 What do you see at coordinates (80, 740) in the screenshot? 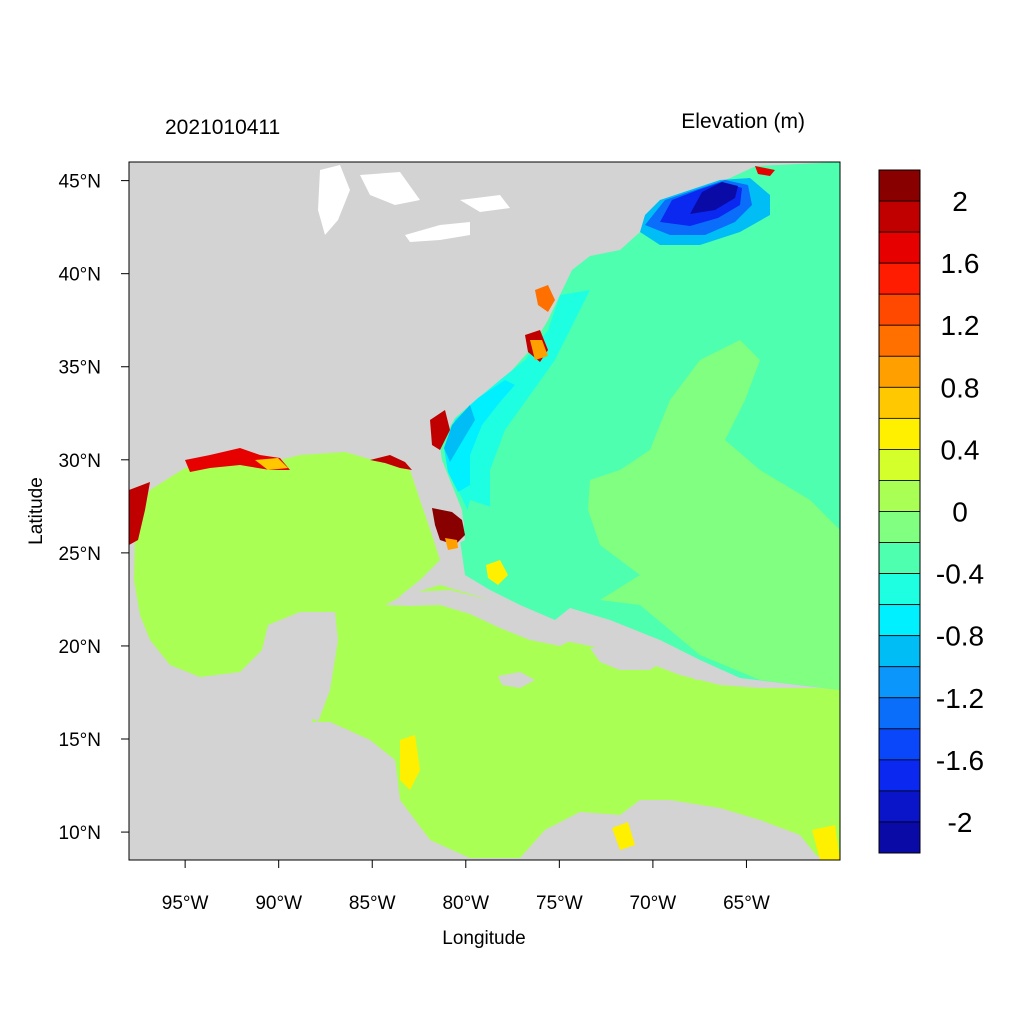
I see `lat-tick-label: 15°N` at bounding box center [80, 740].